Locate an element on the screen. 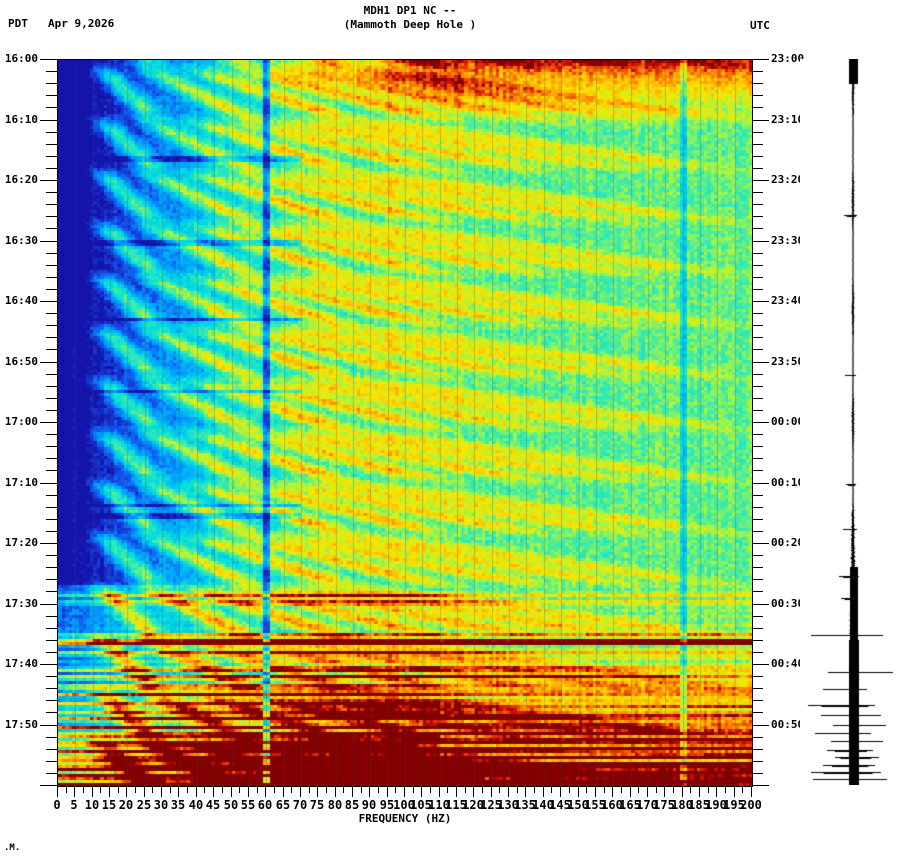  right-time-label: 23:10 is located at coordinates (788, 119).